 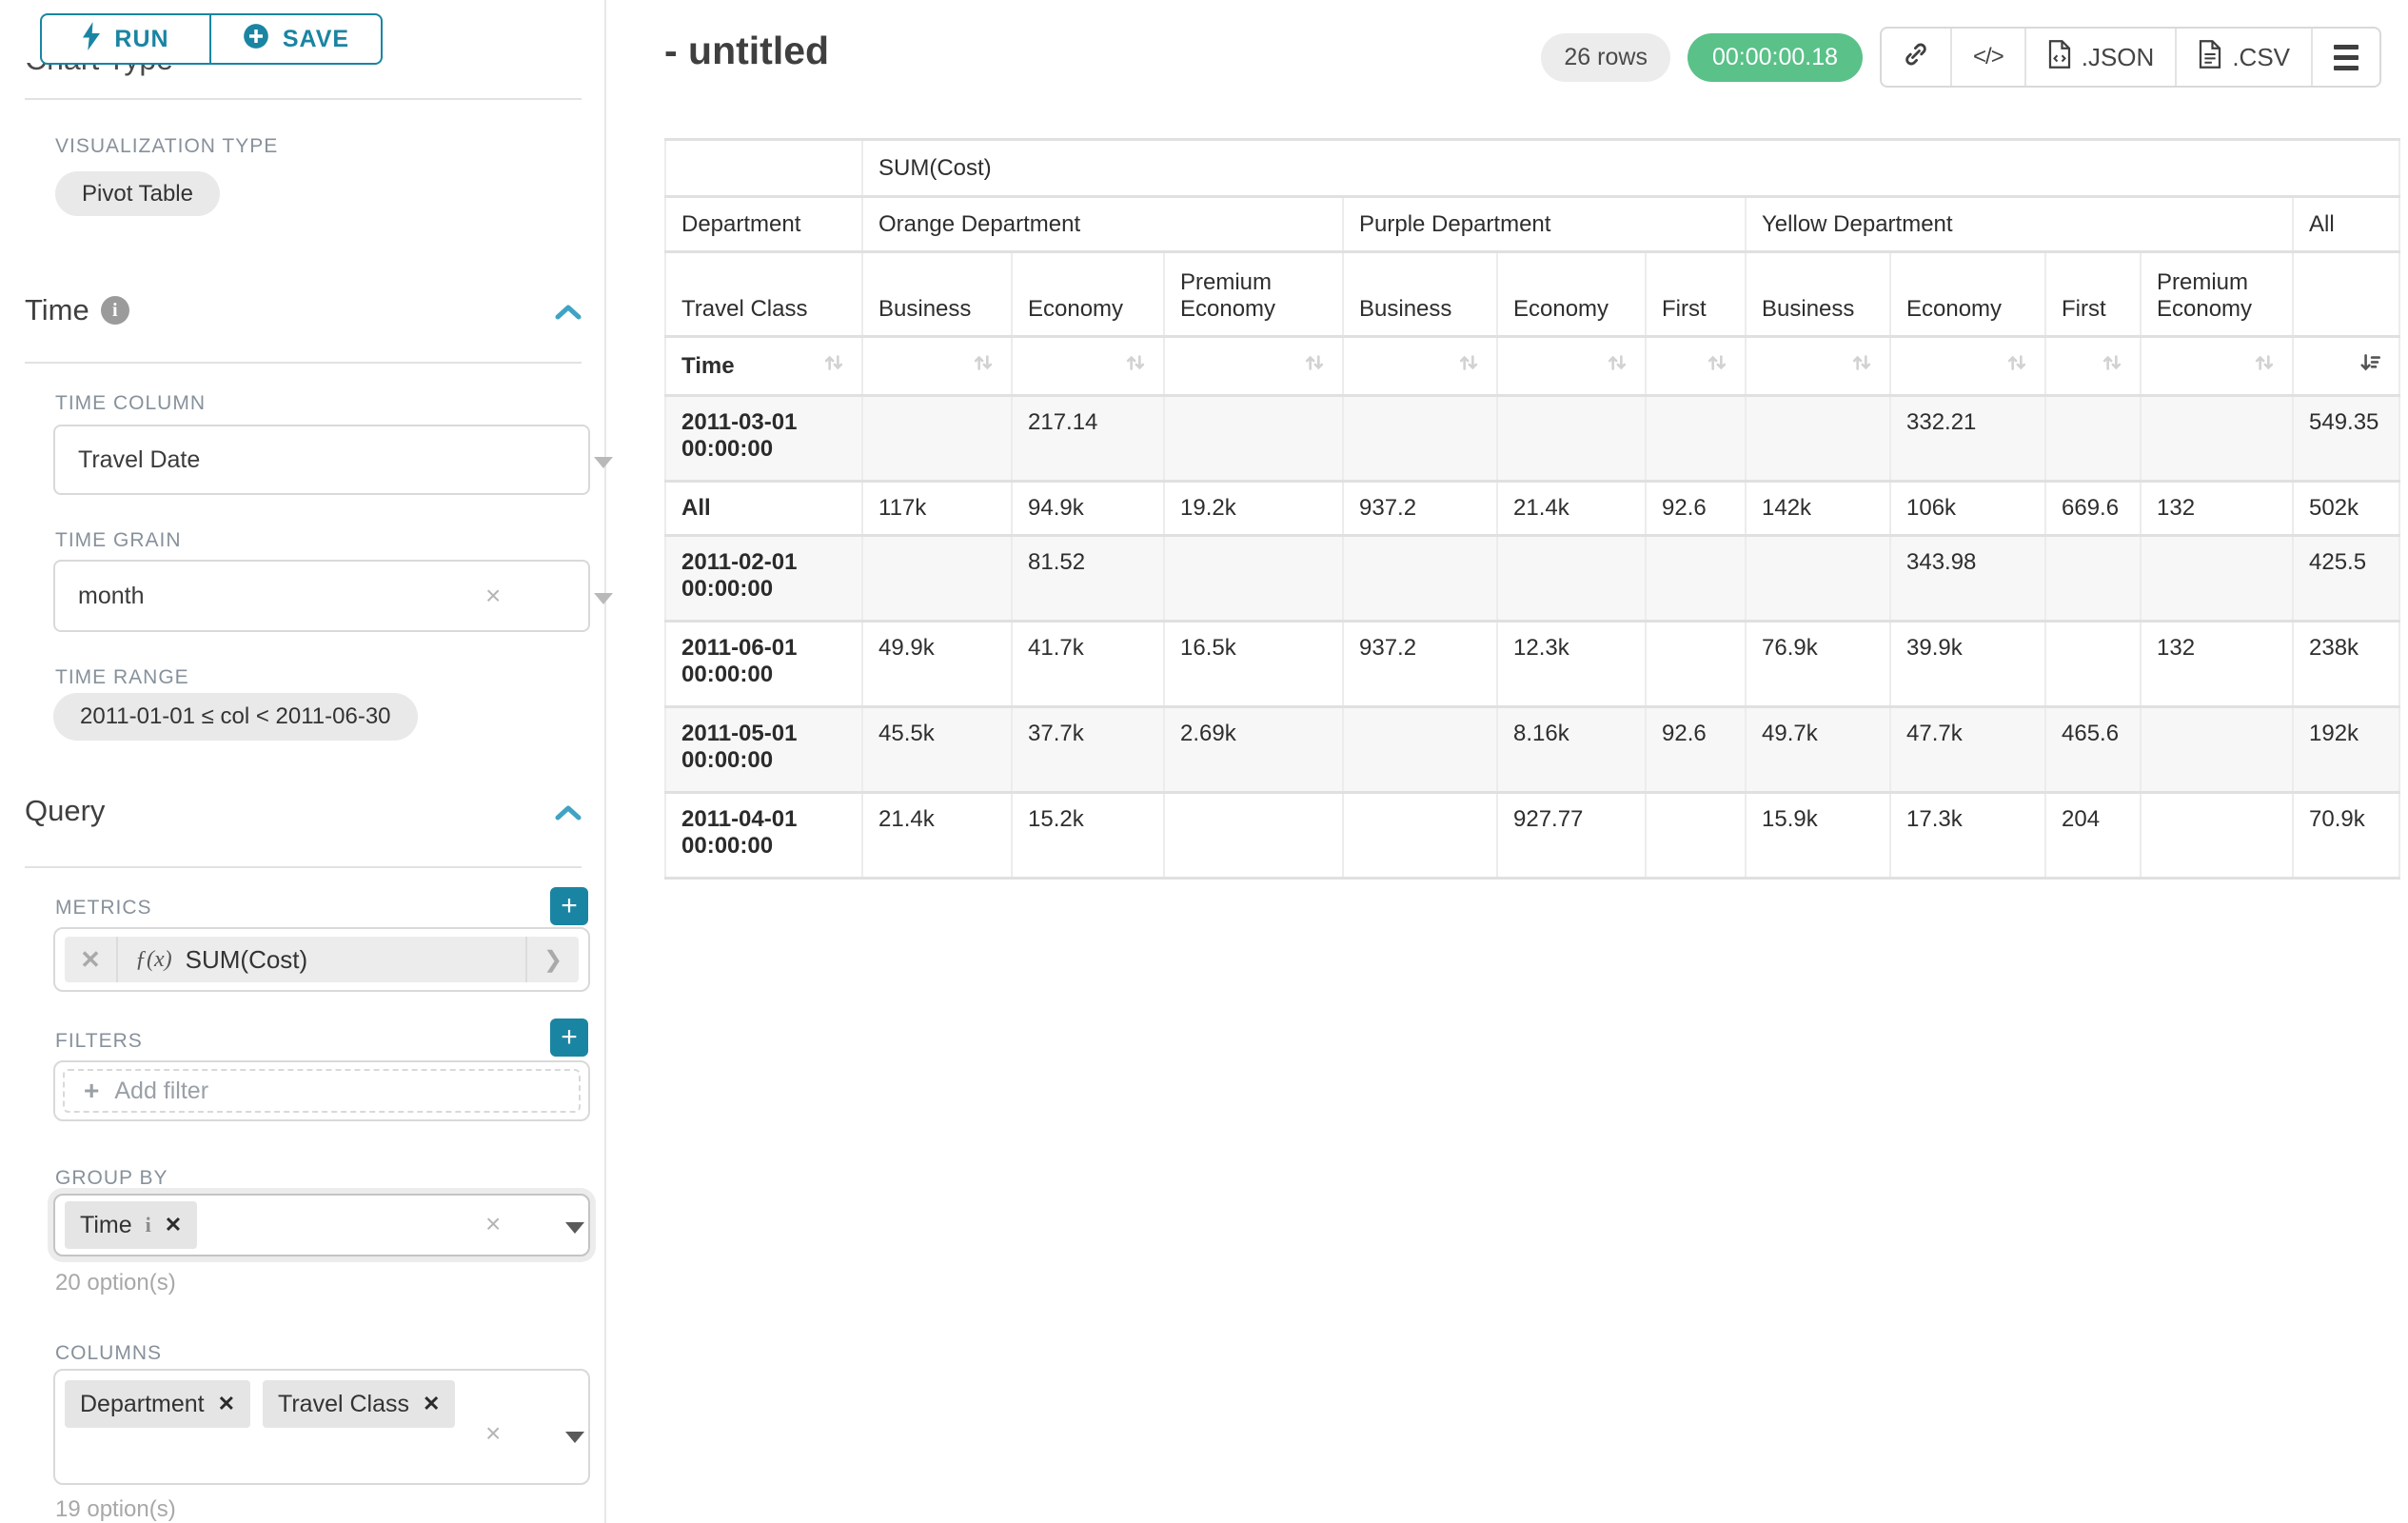 What do you see at coordinates (111, 596) in the screenshot?
I see `time-grain-value: month` at bounding box center [111, 596].